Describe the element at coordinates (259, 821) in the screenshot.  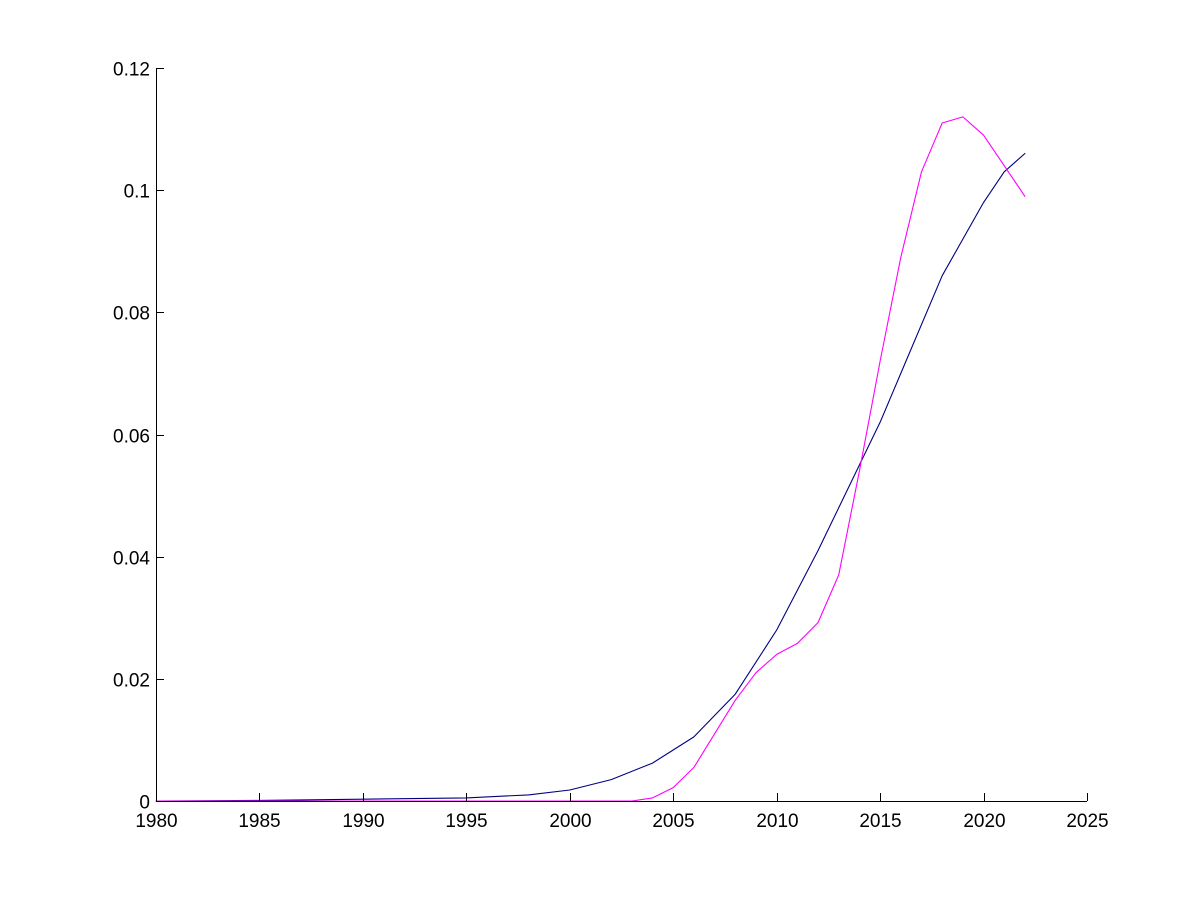
I see `x-tick-label: 1985` at that location.